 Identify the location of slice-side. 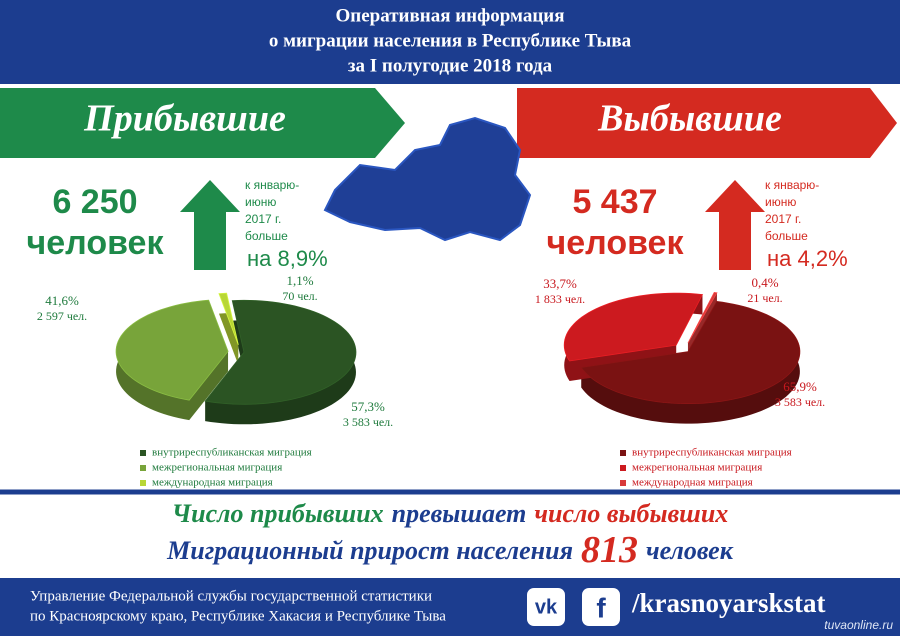
(228, 329).